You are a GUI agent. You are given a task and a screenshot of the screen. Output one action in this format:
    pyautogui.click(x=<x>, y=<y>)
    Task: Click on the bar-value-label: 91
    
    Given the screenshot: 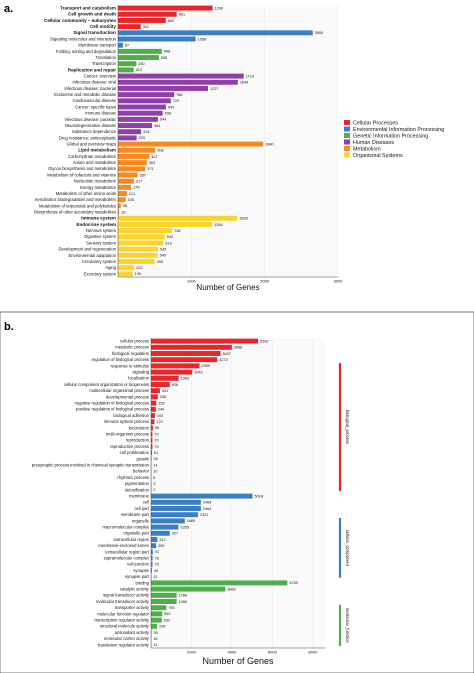 What is the action you would take?
    pyautogui.click(x=157, y=552)
    